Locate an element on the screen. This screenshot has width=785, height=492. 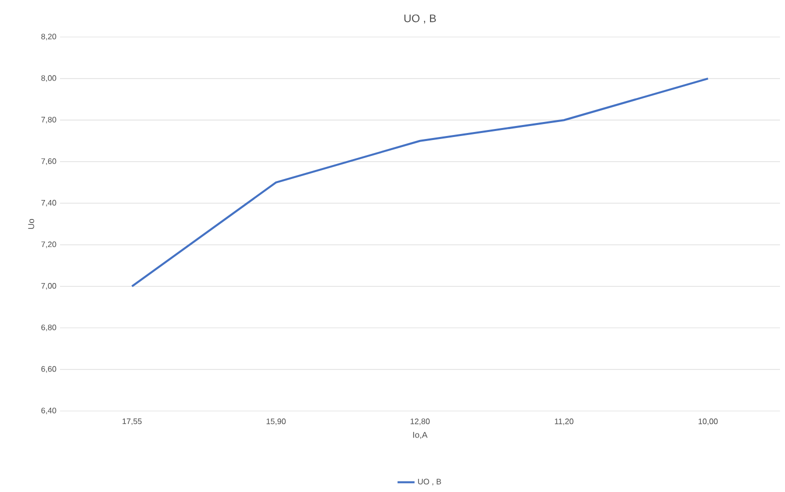
x-axis-title: Io,A is located at coordinates (420, 435).